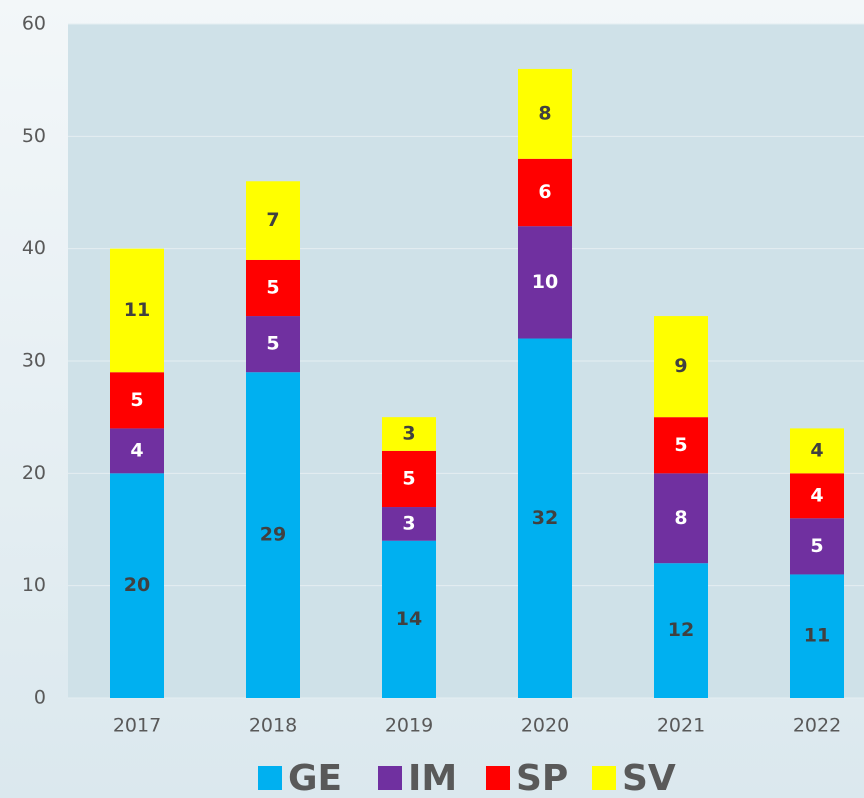 The image size is (864, 798). Describe the element at coordinates (40, 698) in the screenshot. I see `y-tick-label: 0` at that location.